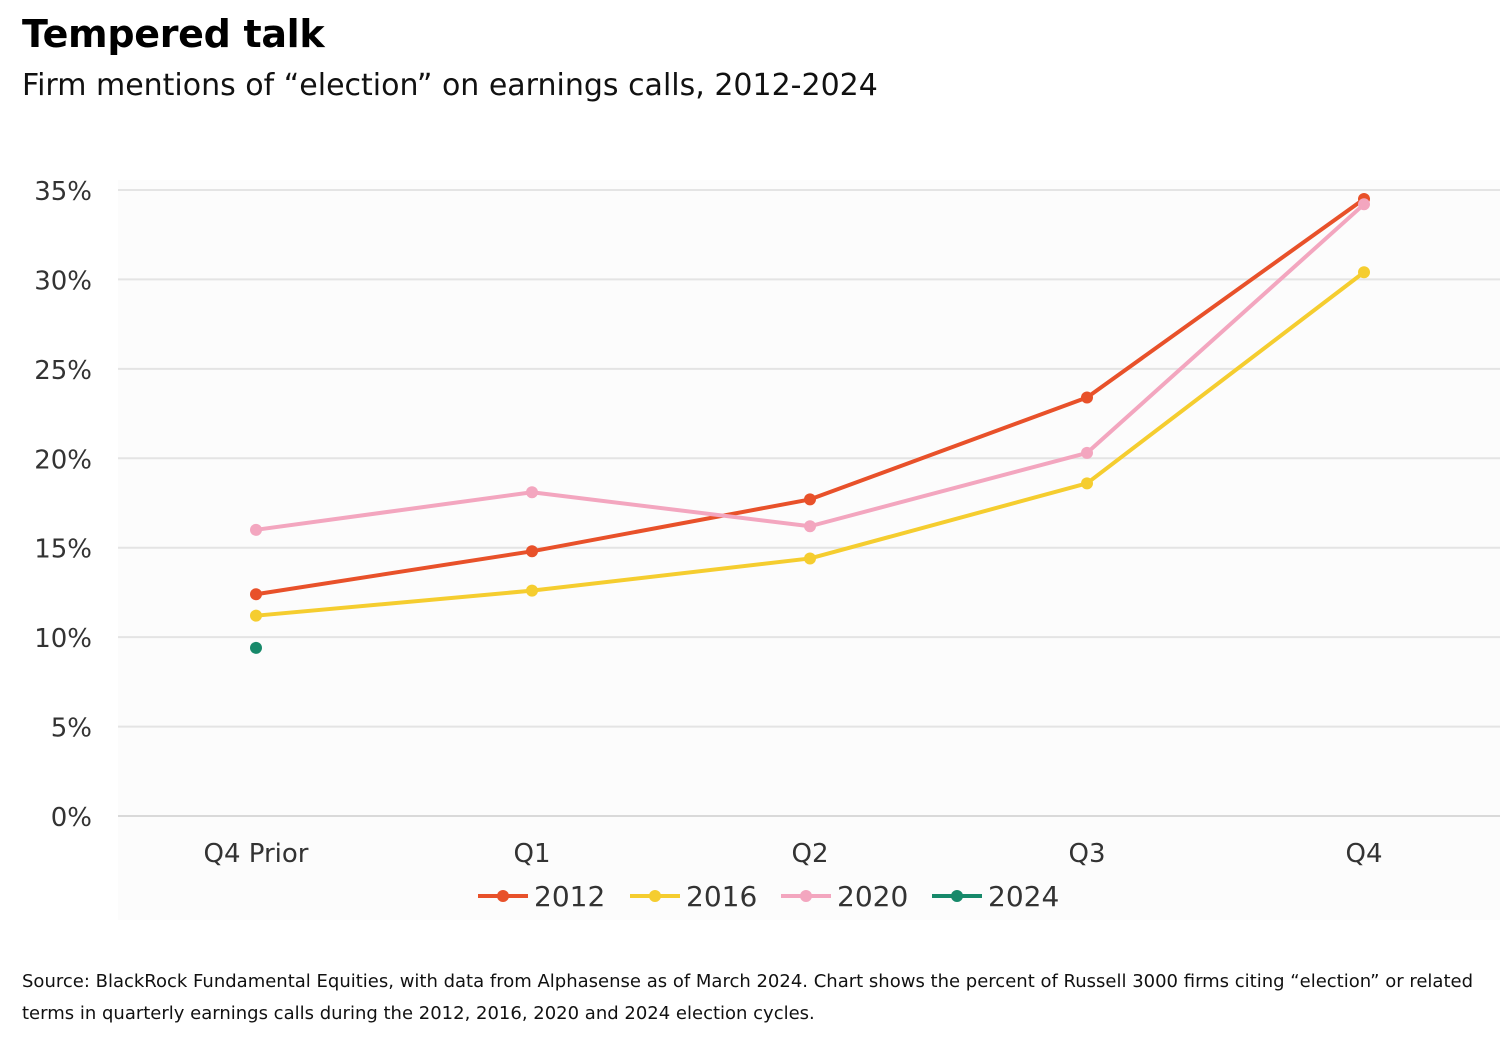 Image resolution: width=1500 pixels, height=1054 pixels. I want to click on chart-title: Tempered talk, so click(173, 34).